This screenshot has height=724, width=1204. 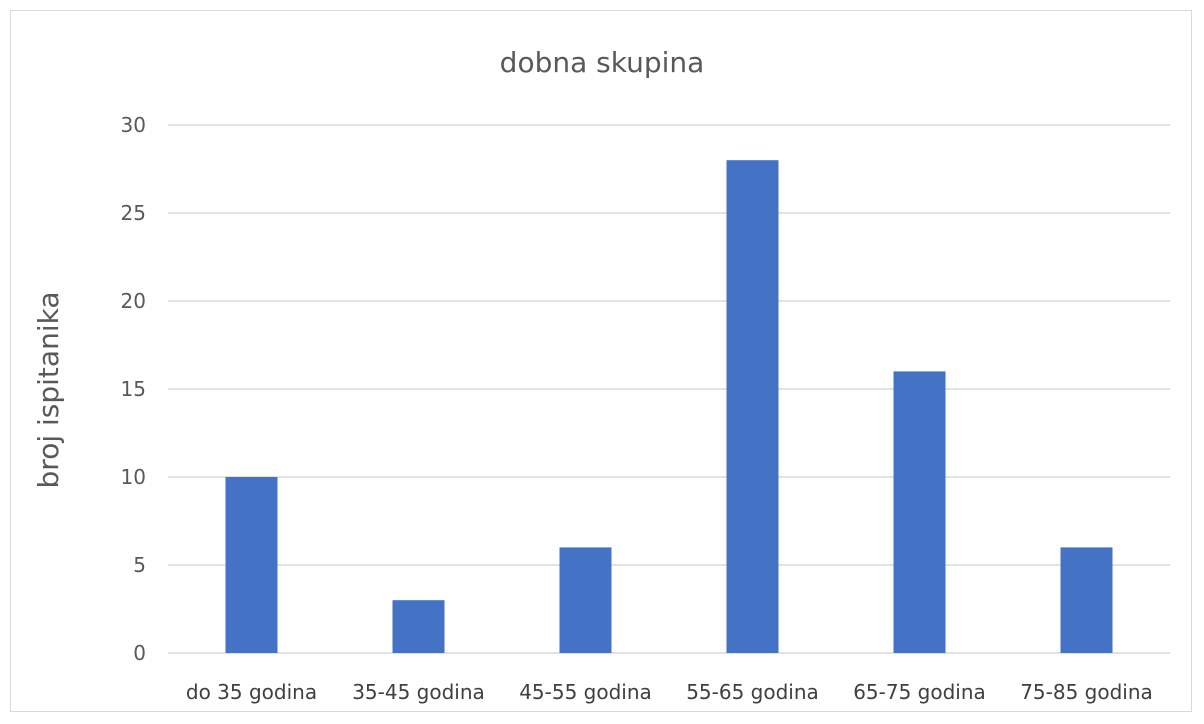 I want to click on x-category-label: 65-75 godina, so click(x=919, y=692).